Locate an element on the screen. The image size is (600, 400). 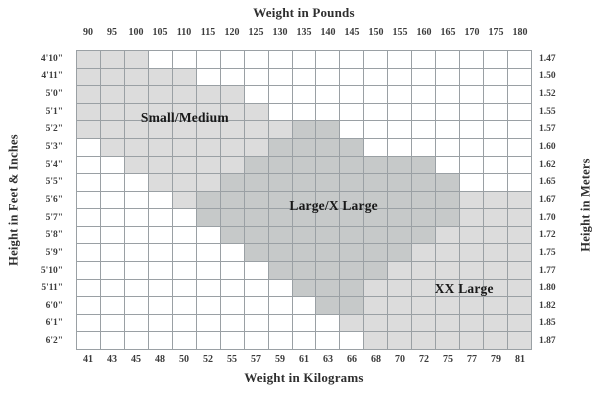
kilogram-tick-label: 59 is located at coordinates (280, 359).